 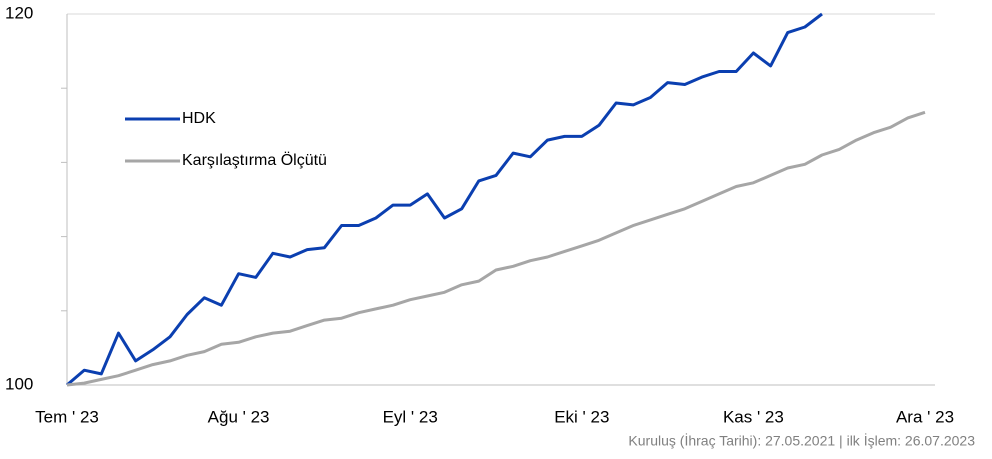 What do you see at coordinates (19, 12) in the screenshot?
I see `y-tick-label: 120` at bounding box center [19, 12].